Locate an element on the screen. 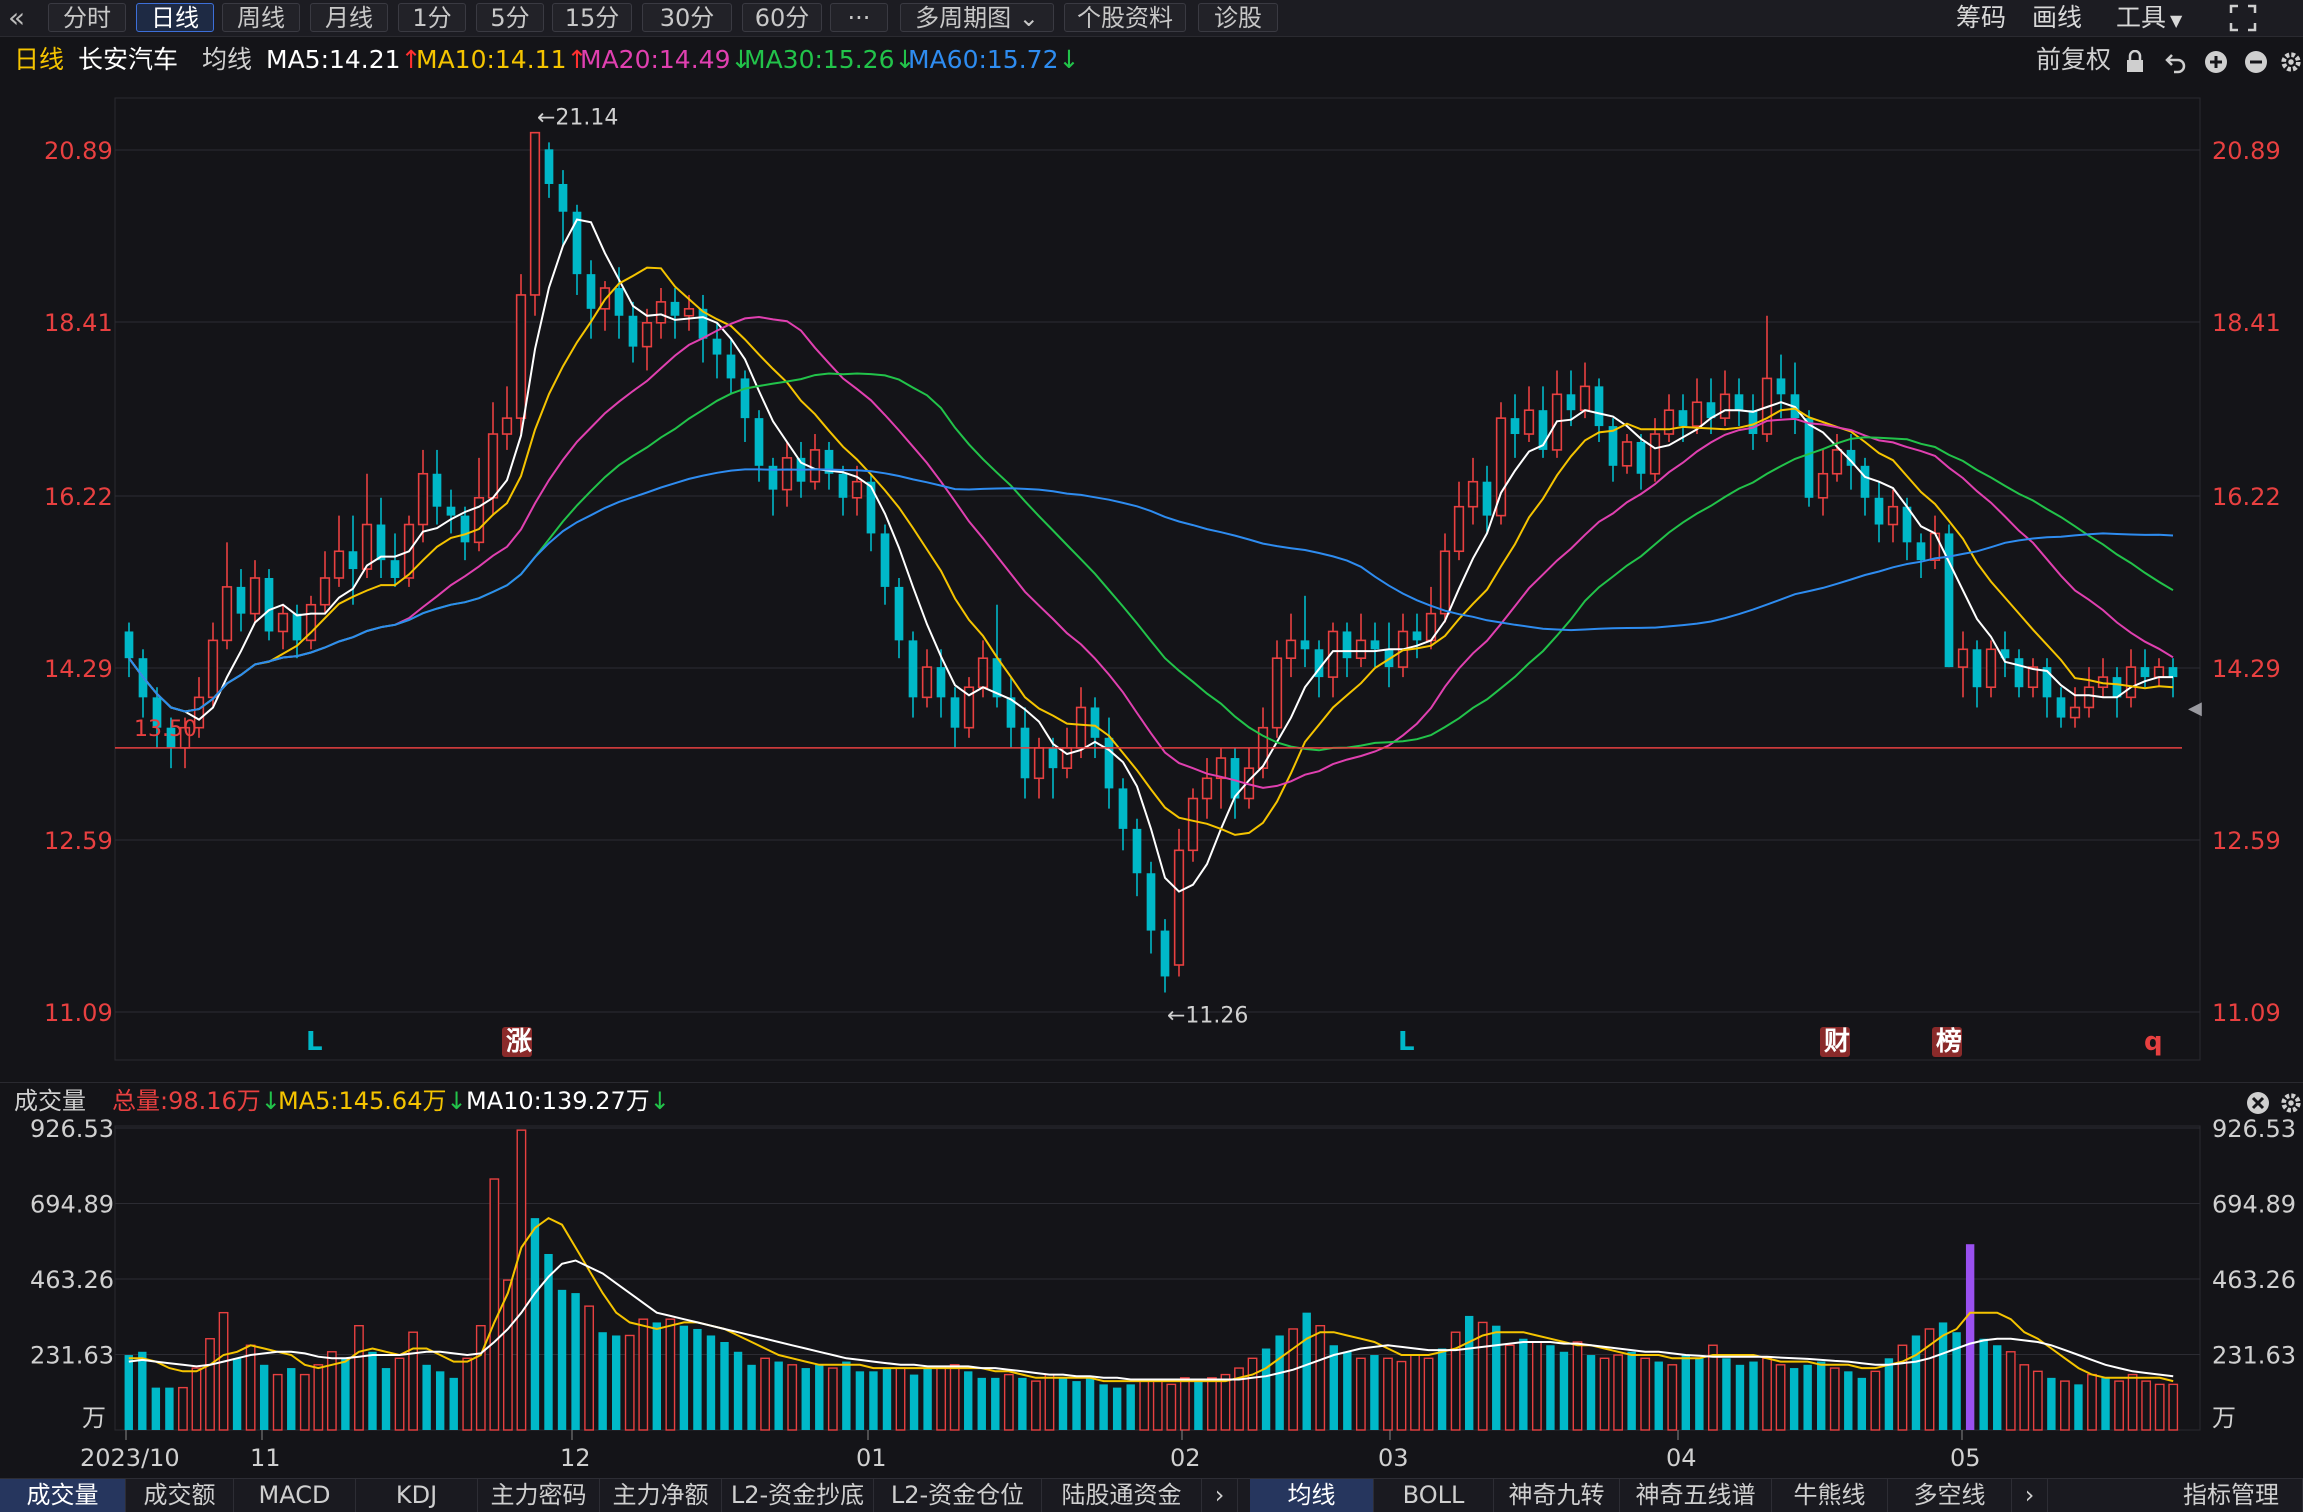 The height and width of the screenshot is (1512, 2303). zoom-in-icon is located at coordinates (2216, 66).